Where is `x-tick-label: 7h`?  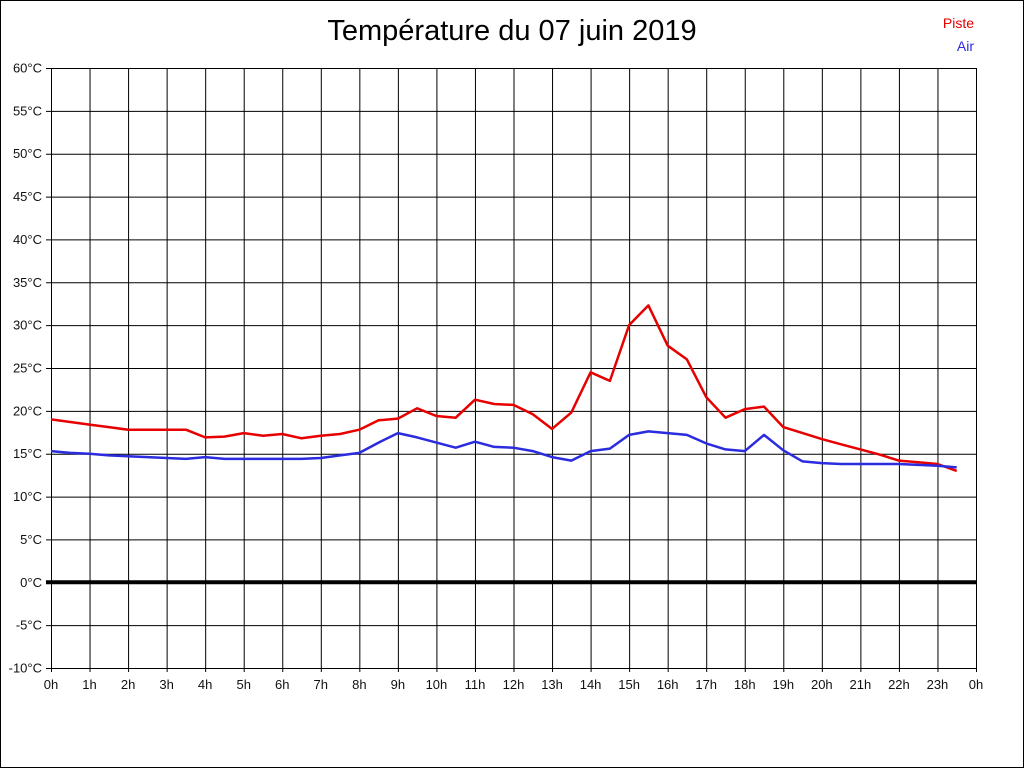 x-tick-label: 7h is located at coordinates (321, 684).